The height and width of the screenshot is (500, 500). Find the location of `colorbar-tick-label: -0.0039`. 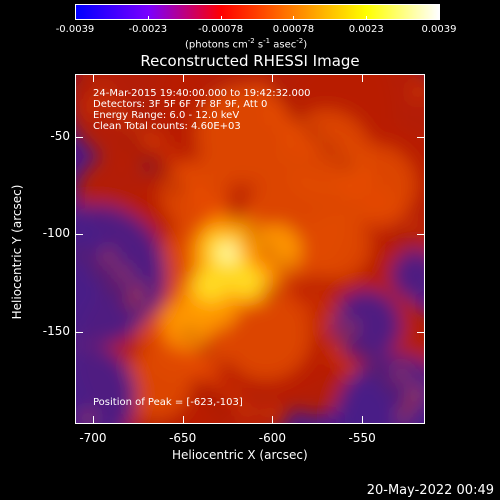

colorbar-tick-label: -0.0039 is located at coordinates (75, 29).